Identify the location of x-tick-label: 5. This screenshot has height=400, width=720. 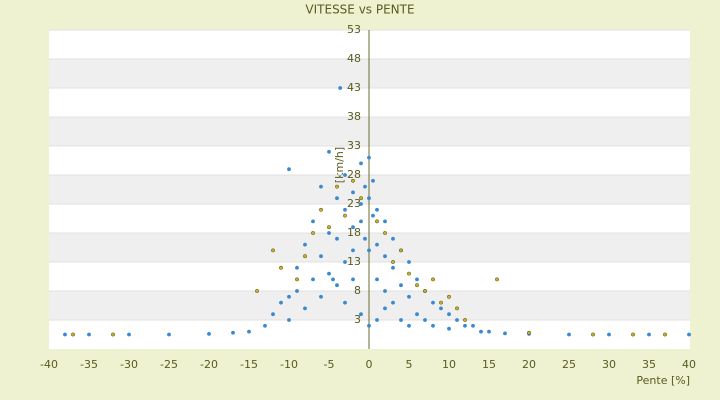
(409, 364).